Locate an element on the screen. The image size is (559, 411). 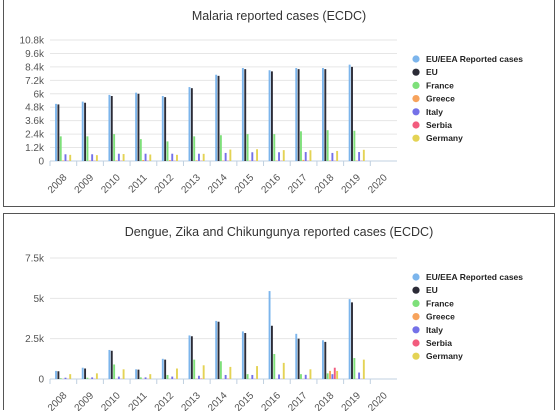
bar-eu-eea-reported-cases-2016 is located at coordinates (270, 115).